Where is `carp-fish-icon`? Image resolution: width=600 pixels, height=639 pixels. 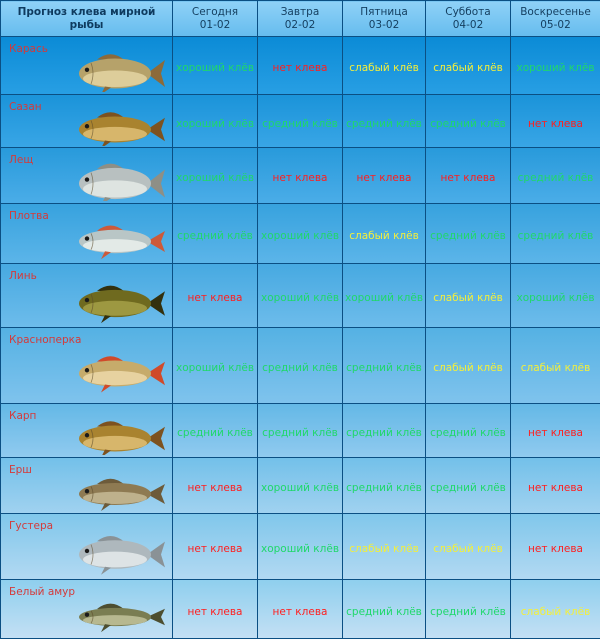 carp-fish-icon is located at coordinates (122, 438).